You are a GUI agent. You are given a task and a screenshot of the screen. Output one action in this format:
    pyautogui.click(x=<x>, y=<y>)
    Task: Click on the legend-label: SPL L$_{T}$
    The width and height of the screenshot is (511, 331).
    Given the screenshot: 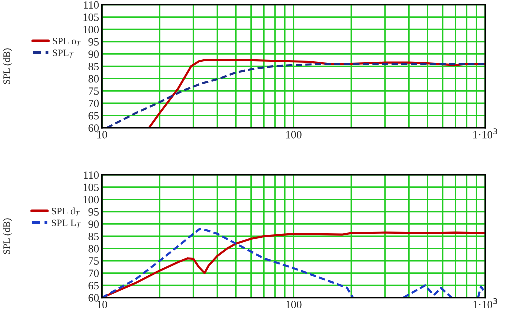 What is the action you would take?
    pyautogui.click(x=67, y=224)
    